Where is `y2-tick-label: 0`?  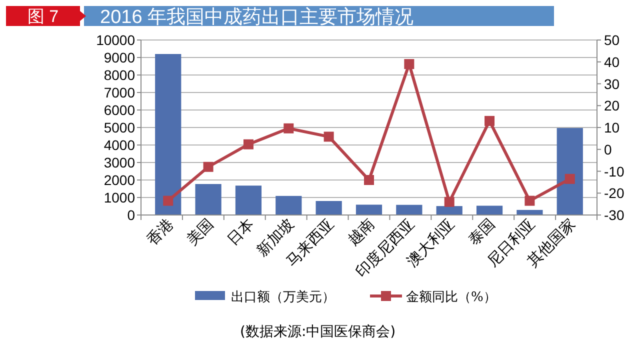 y2-tick-label: 0 is located at coordinates (608, 149).